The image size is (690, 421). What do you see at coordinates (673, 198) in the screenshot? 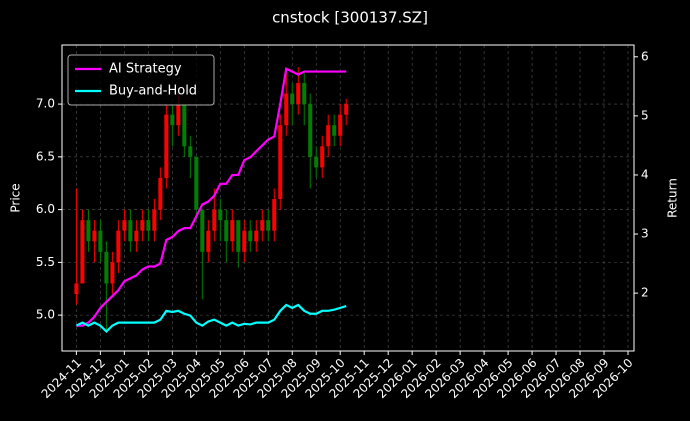
I see `y2-axis-label: Return` at bounding box center [673, 198].